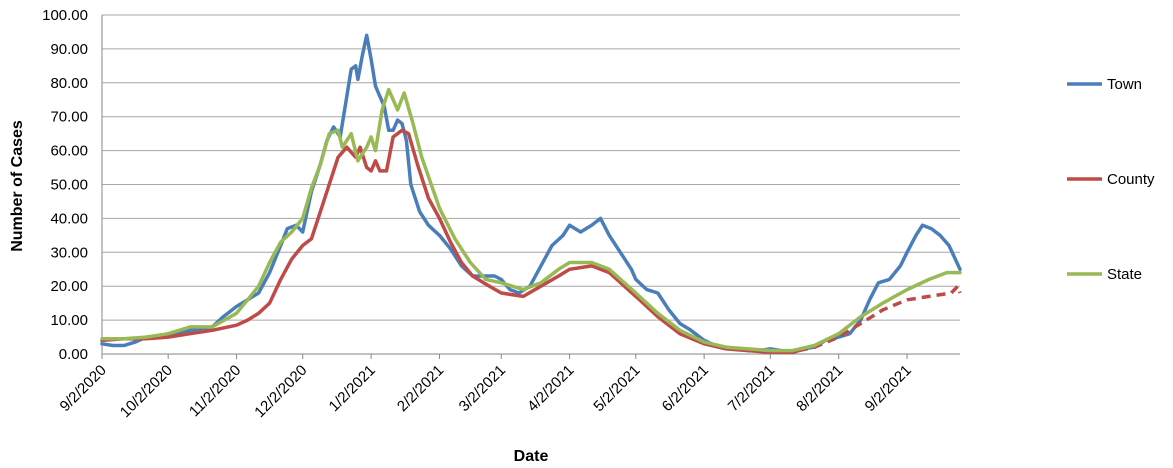 Image resolution: width=1173 pixels, height=468 pixels. What do you see at coordinates (83, 388) in the screenshot?
I see `x-tick-label: 9/2/2020` at bounding box center [83, 388].